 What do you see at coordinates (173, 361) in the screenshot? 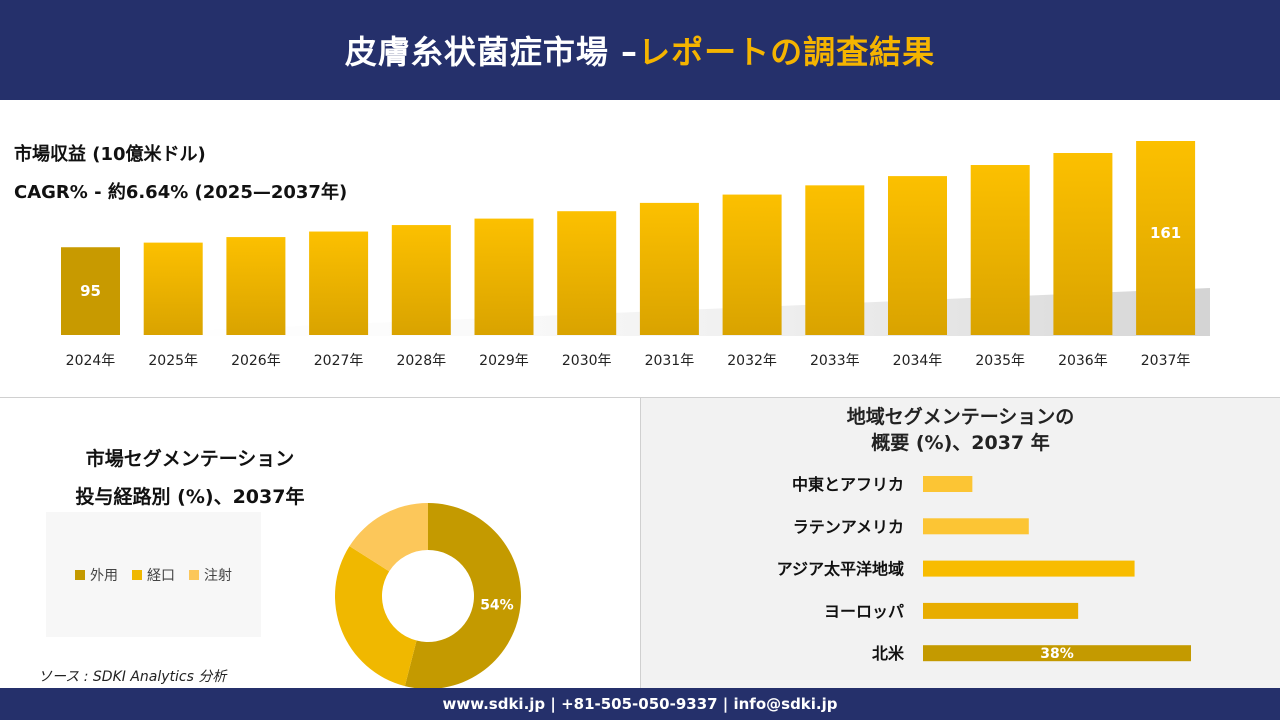
I see `year-tick-label: 2025年` at bounding box center [173, 361].